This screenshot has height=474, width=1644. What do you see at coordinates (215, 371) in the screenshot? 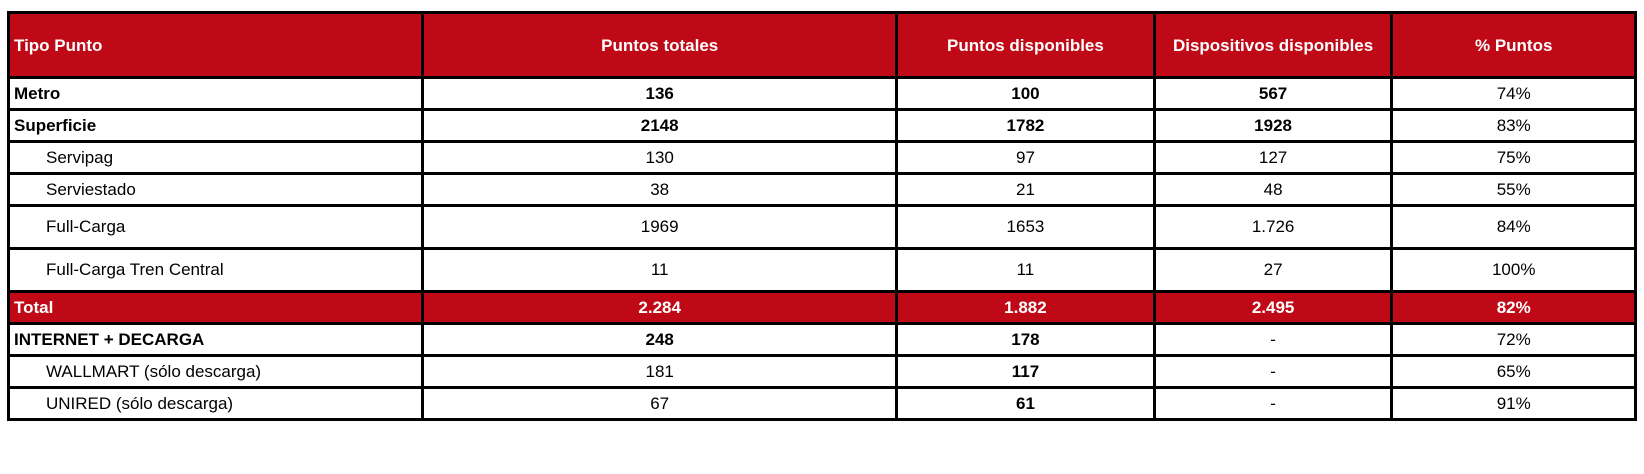
I see `cell-tipo: WALLMART (sólo descarga)` at bounding box center [215, 371].